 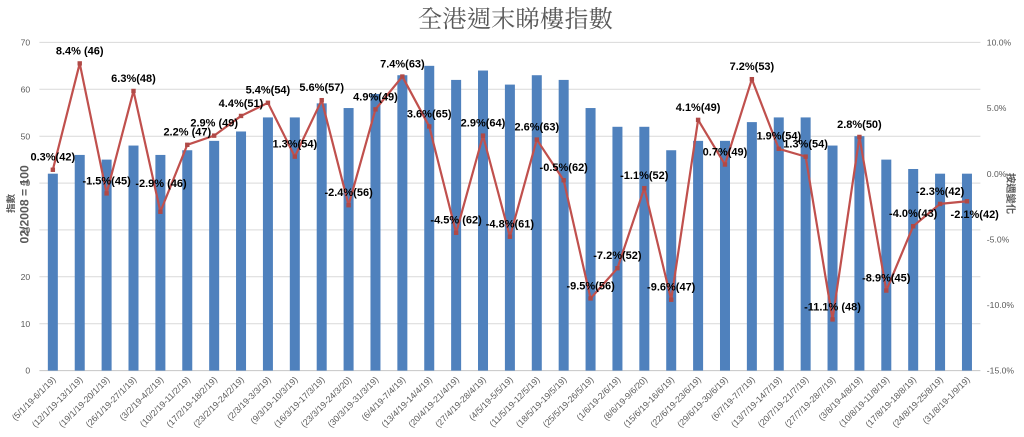 What do you see at coordinates (975, 215) in the screenshot?
I see `svg-text: -2.1%(42)` at bounding box center [975, 215].